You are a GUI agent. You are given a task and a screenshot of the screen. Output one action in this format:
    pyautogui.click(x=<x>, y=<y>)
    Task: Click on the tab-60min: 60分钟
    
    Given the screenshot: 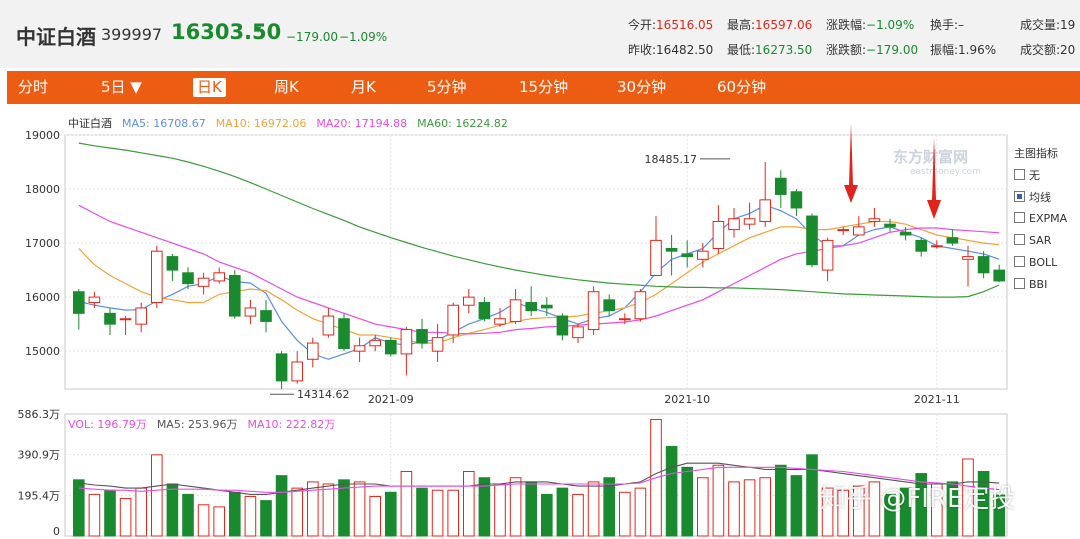 What is the action you would take?
    pyautogui.click(x=742, y=87)
    